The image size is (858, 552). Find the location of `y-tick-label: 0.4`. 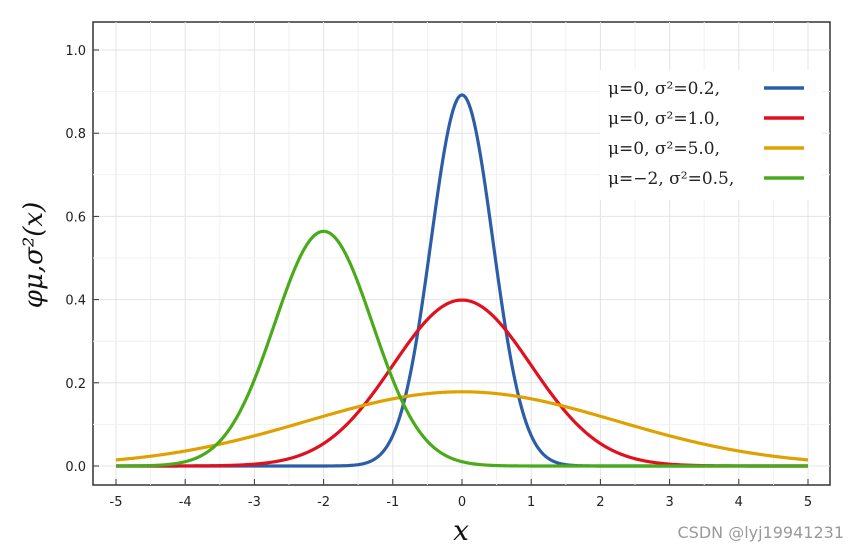

y-tick-label: 0.4 is located at coordinates (75, 301).